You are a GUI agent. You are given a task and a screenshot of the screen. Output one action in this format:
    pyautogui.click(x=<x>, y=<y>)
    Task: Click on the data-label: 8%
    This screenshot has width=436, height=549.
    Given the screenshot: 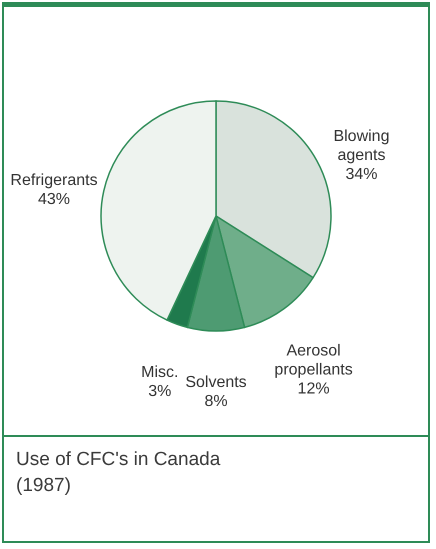 What is the action you would take?
    pyautogui.click(x=216, y=401)
    